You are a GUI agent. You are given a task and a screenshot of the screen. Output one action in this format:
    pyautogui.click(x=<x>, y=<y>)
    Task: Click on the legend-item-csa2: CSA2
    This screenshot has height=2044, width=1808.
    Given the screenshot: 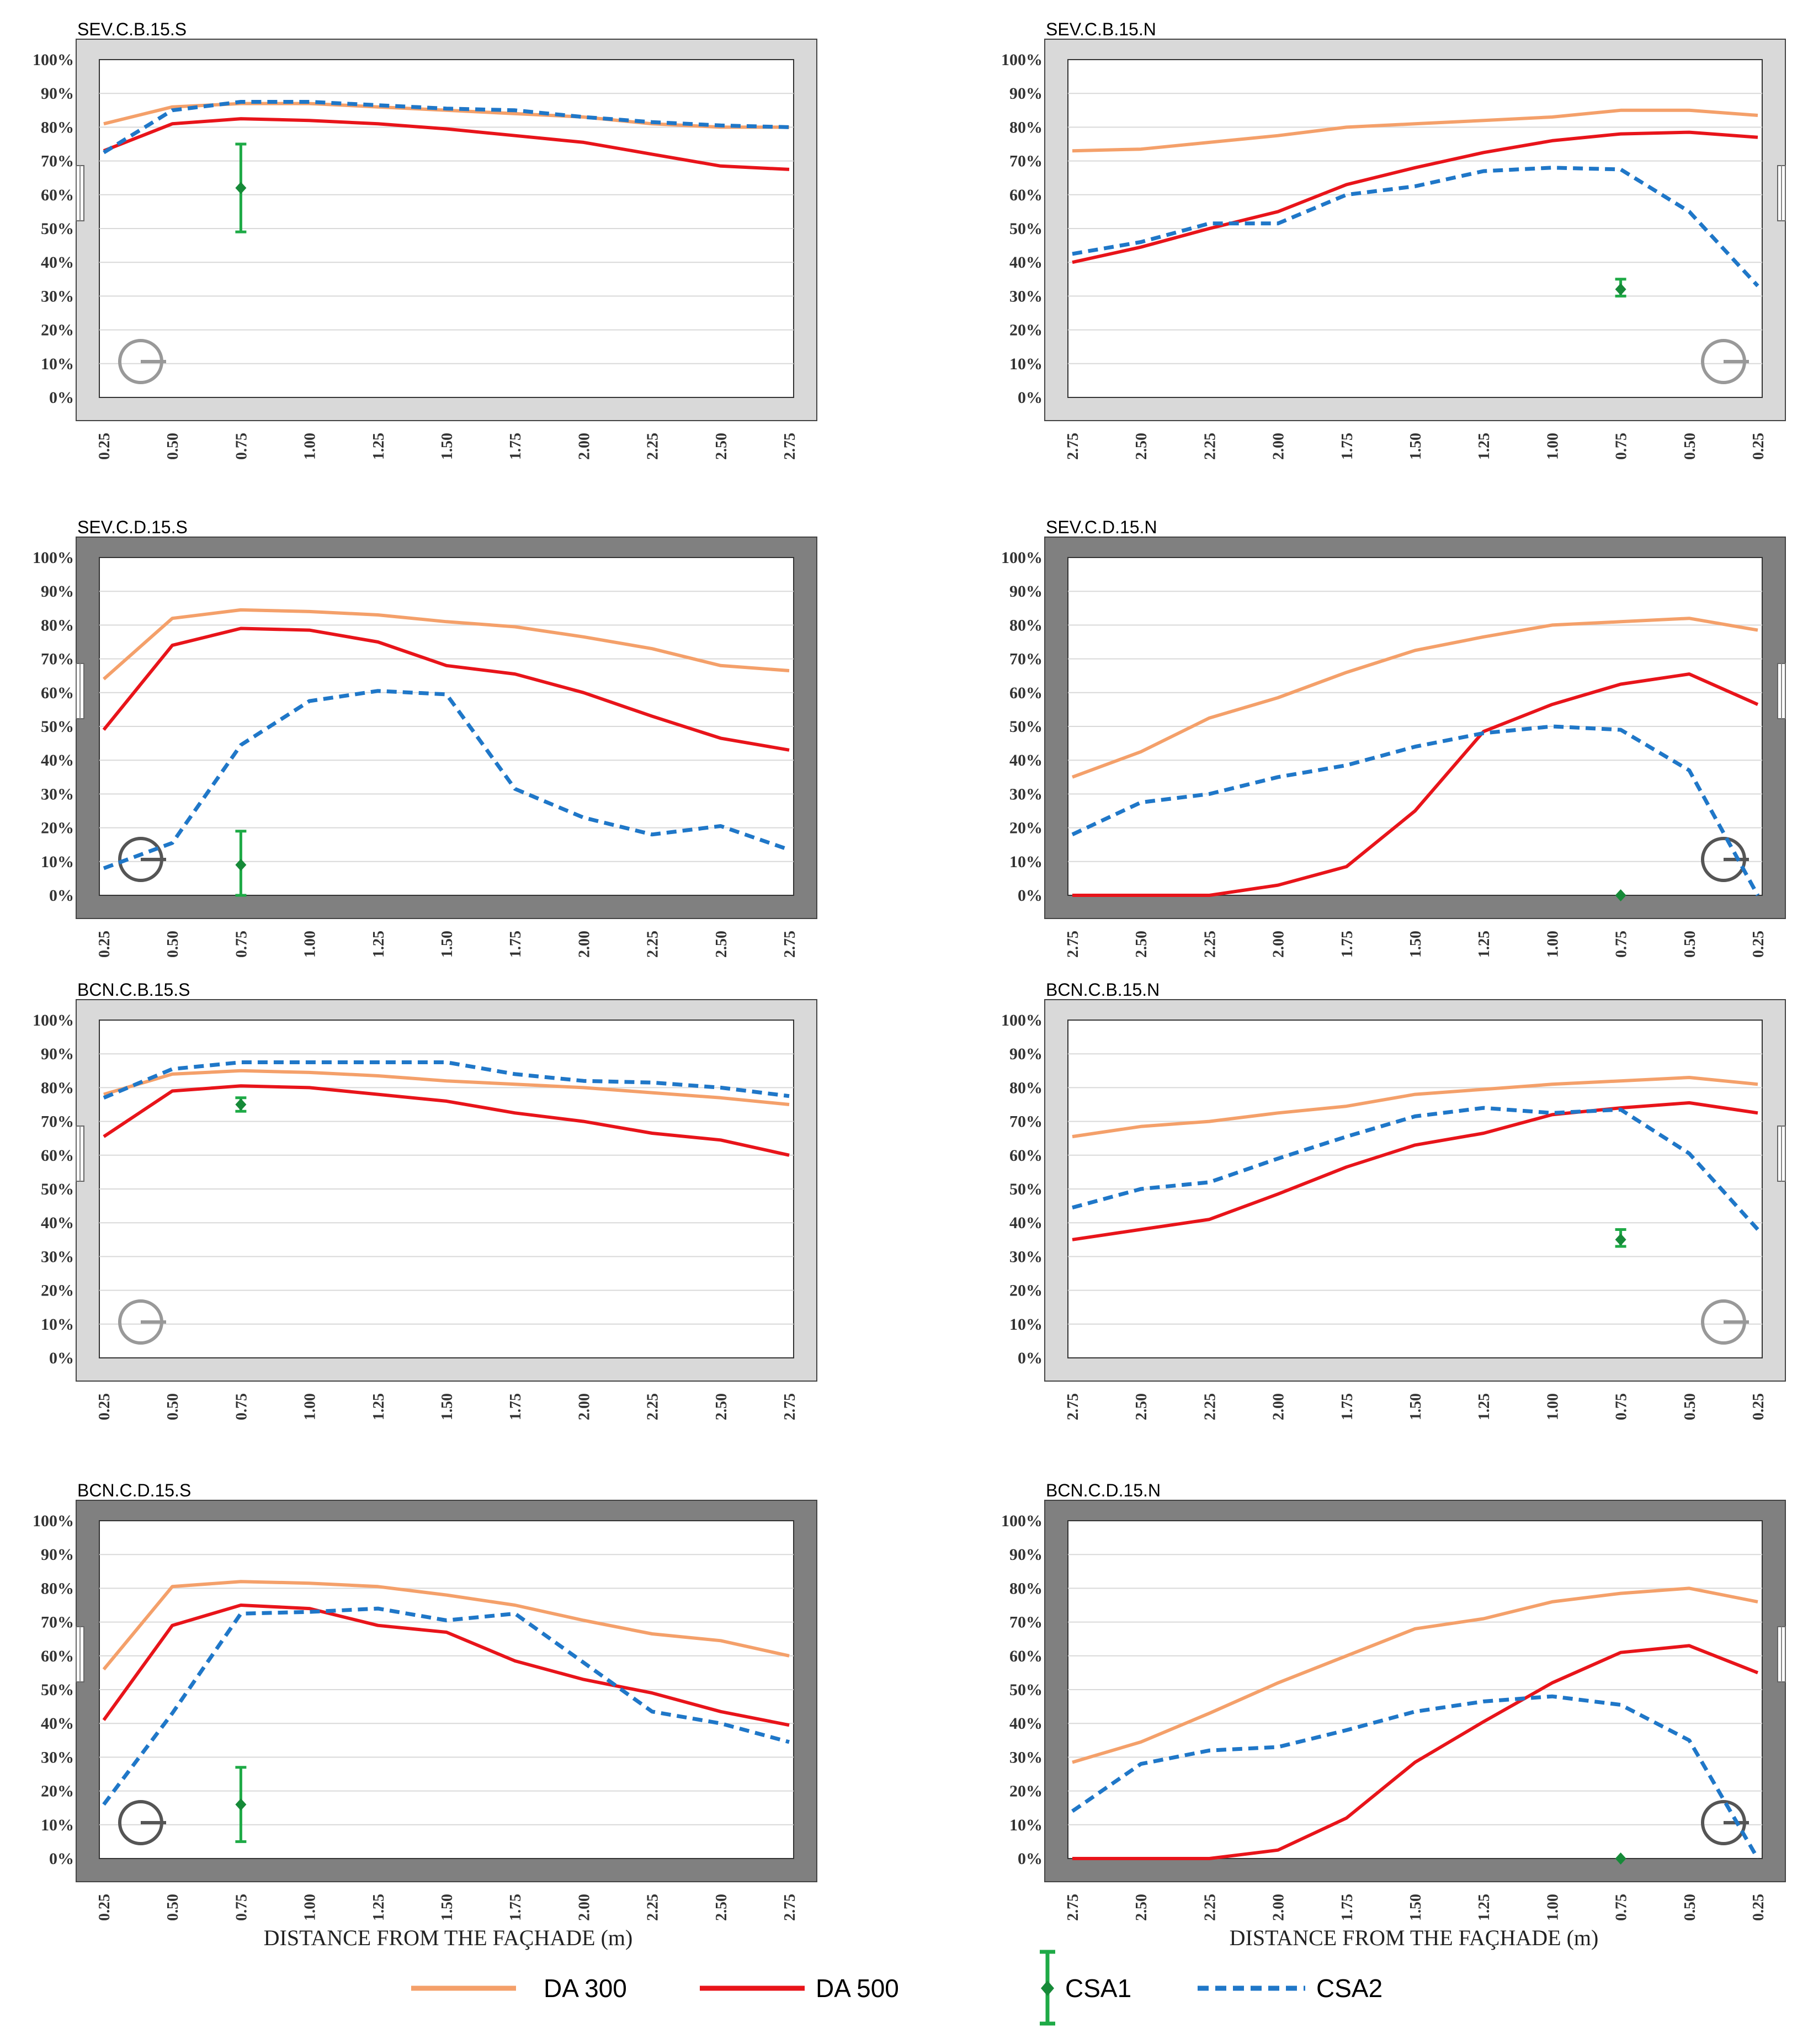 What is the action you would take?
    pyautogui.click(x=1290, y=1989)
    